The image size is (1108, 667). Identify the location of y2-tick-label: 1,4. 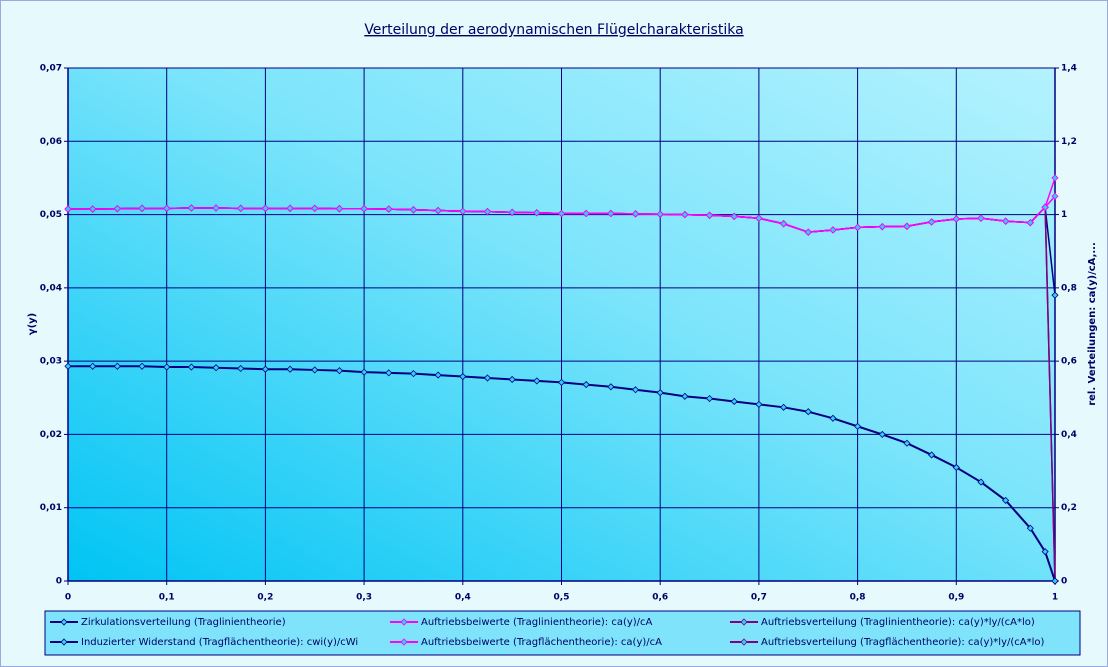
(1069, 69).